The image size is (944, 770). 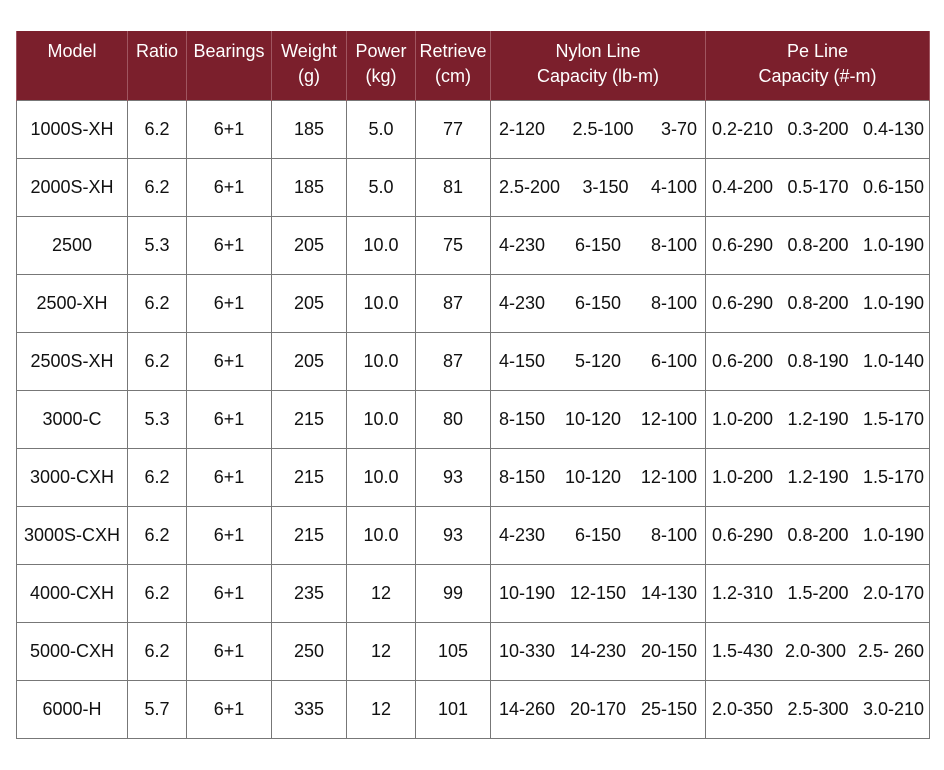 I want to click on header-line2: (kg), so click(x=381, y=76).